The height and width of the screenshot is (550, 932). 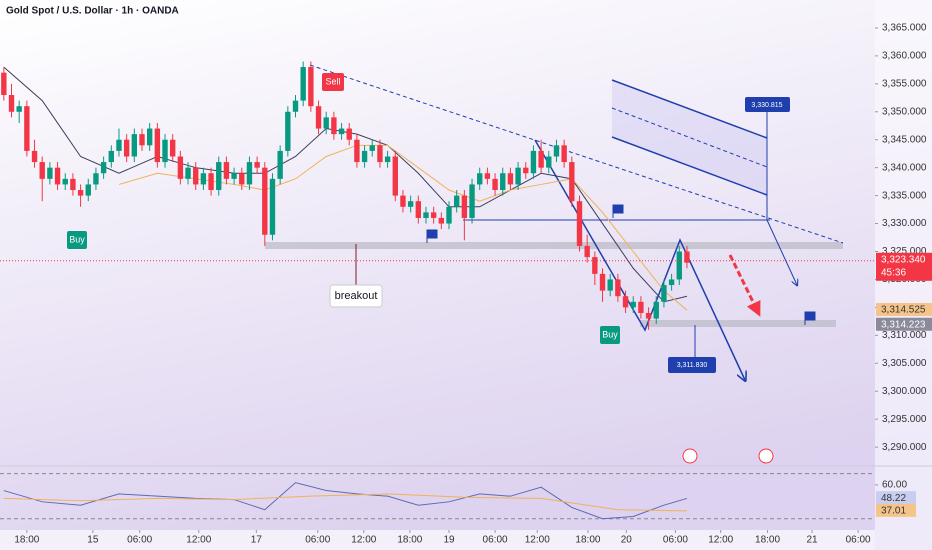 What do you see at coordinates (894, 485) in the screenshot?
I see `rsi-tick-label: 60.00` at bounding box center [894, 485].